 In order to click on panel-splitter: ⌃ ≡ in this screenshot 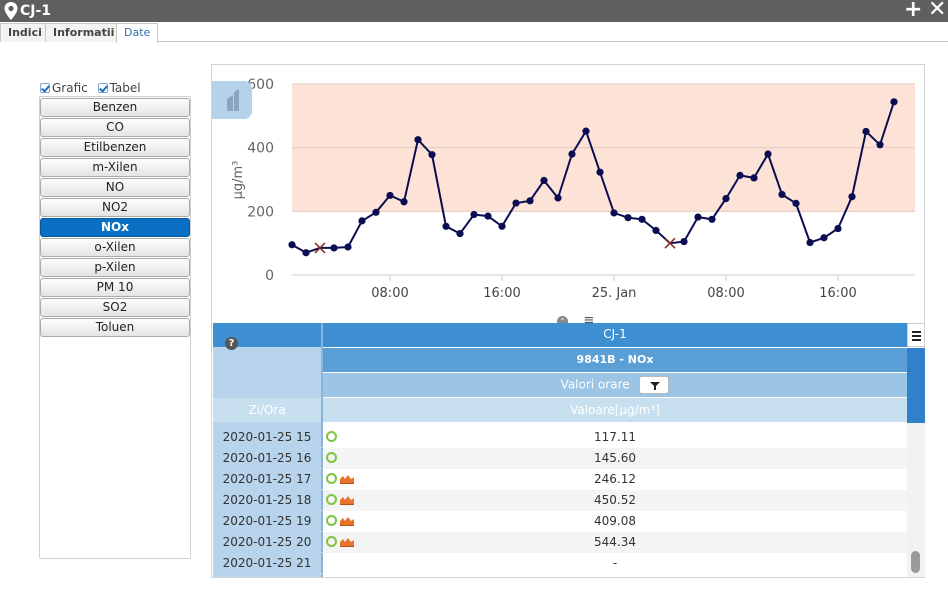, I will do `click(575, 320)`.